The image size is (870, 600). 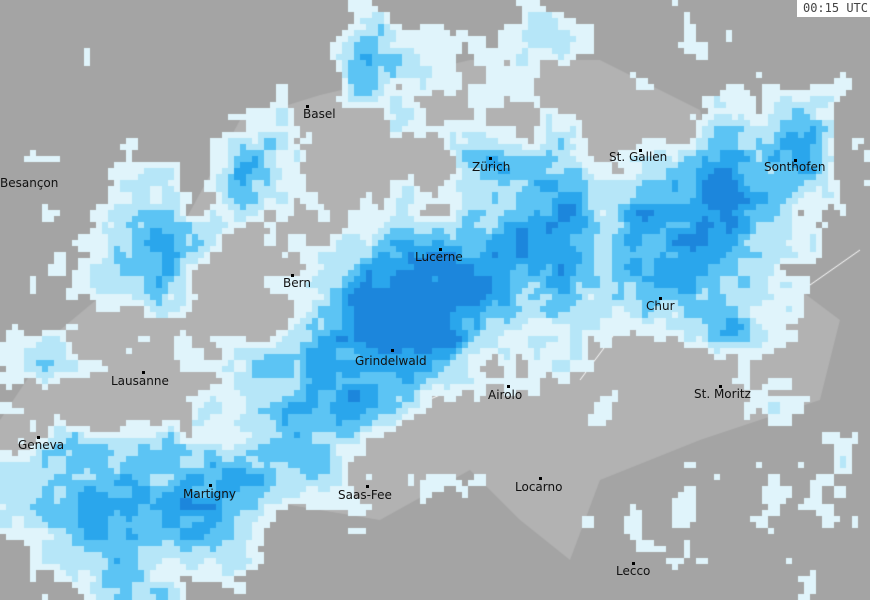 What do you see at coordinates (833, 8) in the screenshot?
I see `timestamp: 00:15 UTC` at bounding box center [833, 8].